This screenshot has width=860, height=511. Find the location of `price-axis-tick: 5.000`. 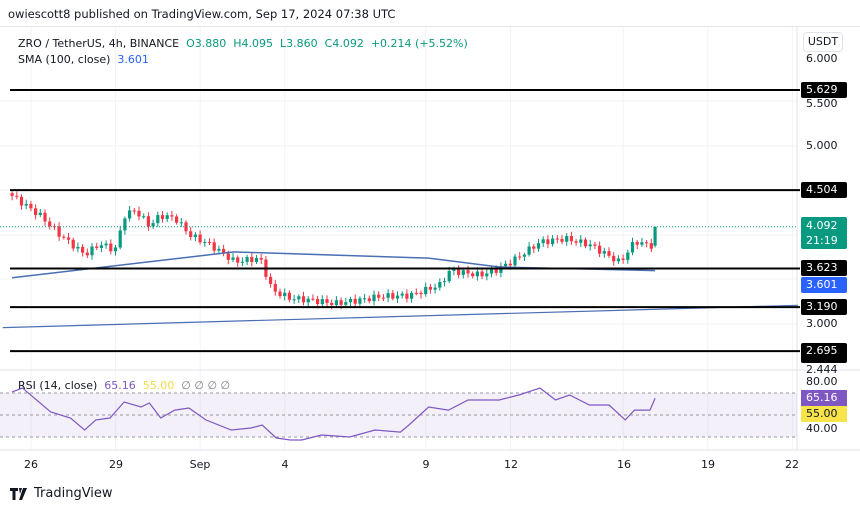

price-axis-tick: 5.000 is located at coordinates (822, 145).